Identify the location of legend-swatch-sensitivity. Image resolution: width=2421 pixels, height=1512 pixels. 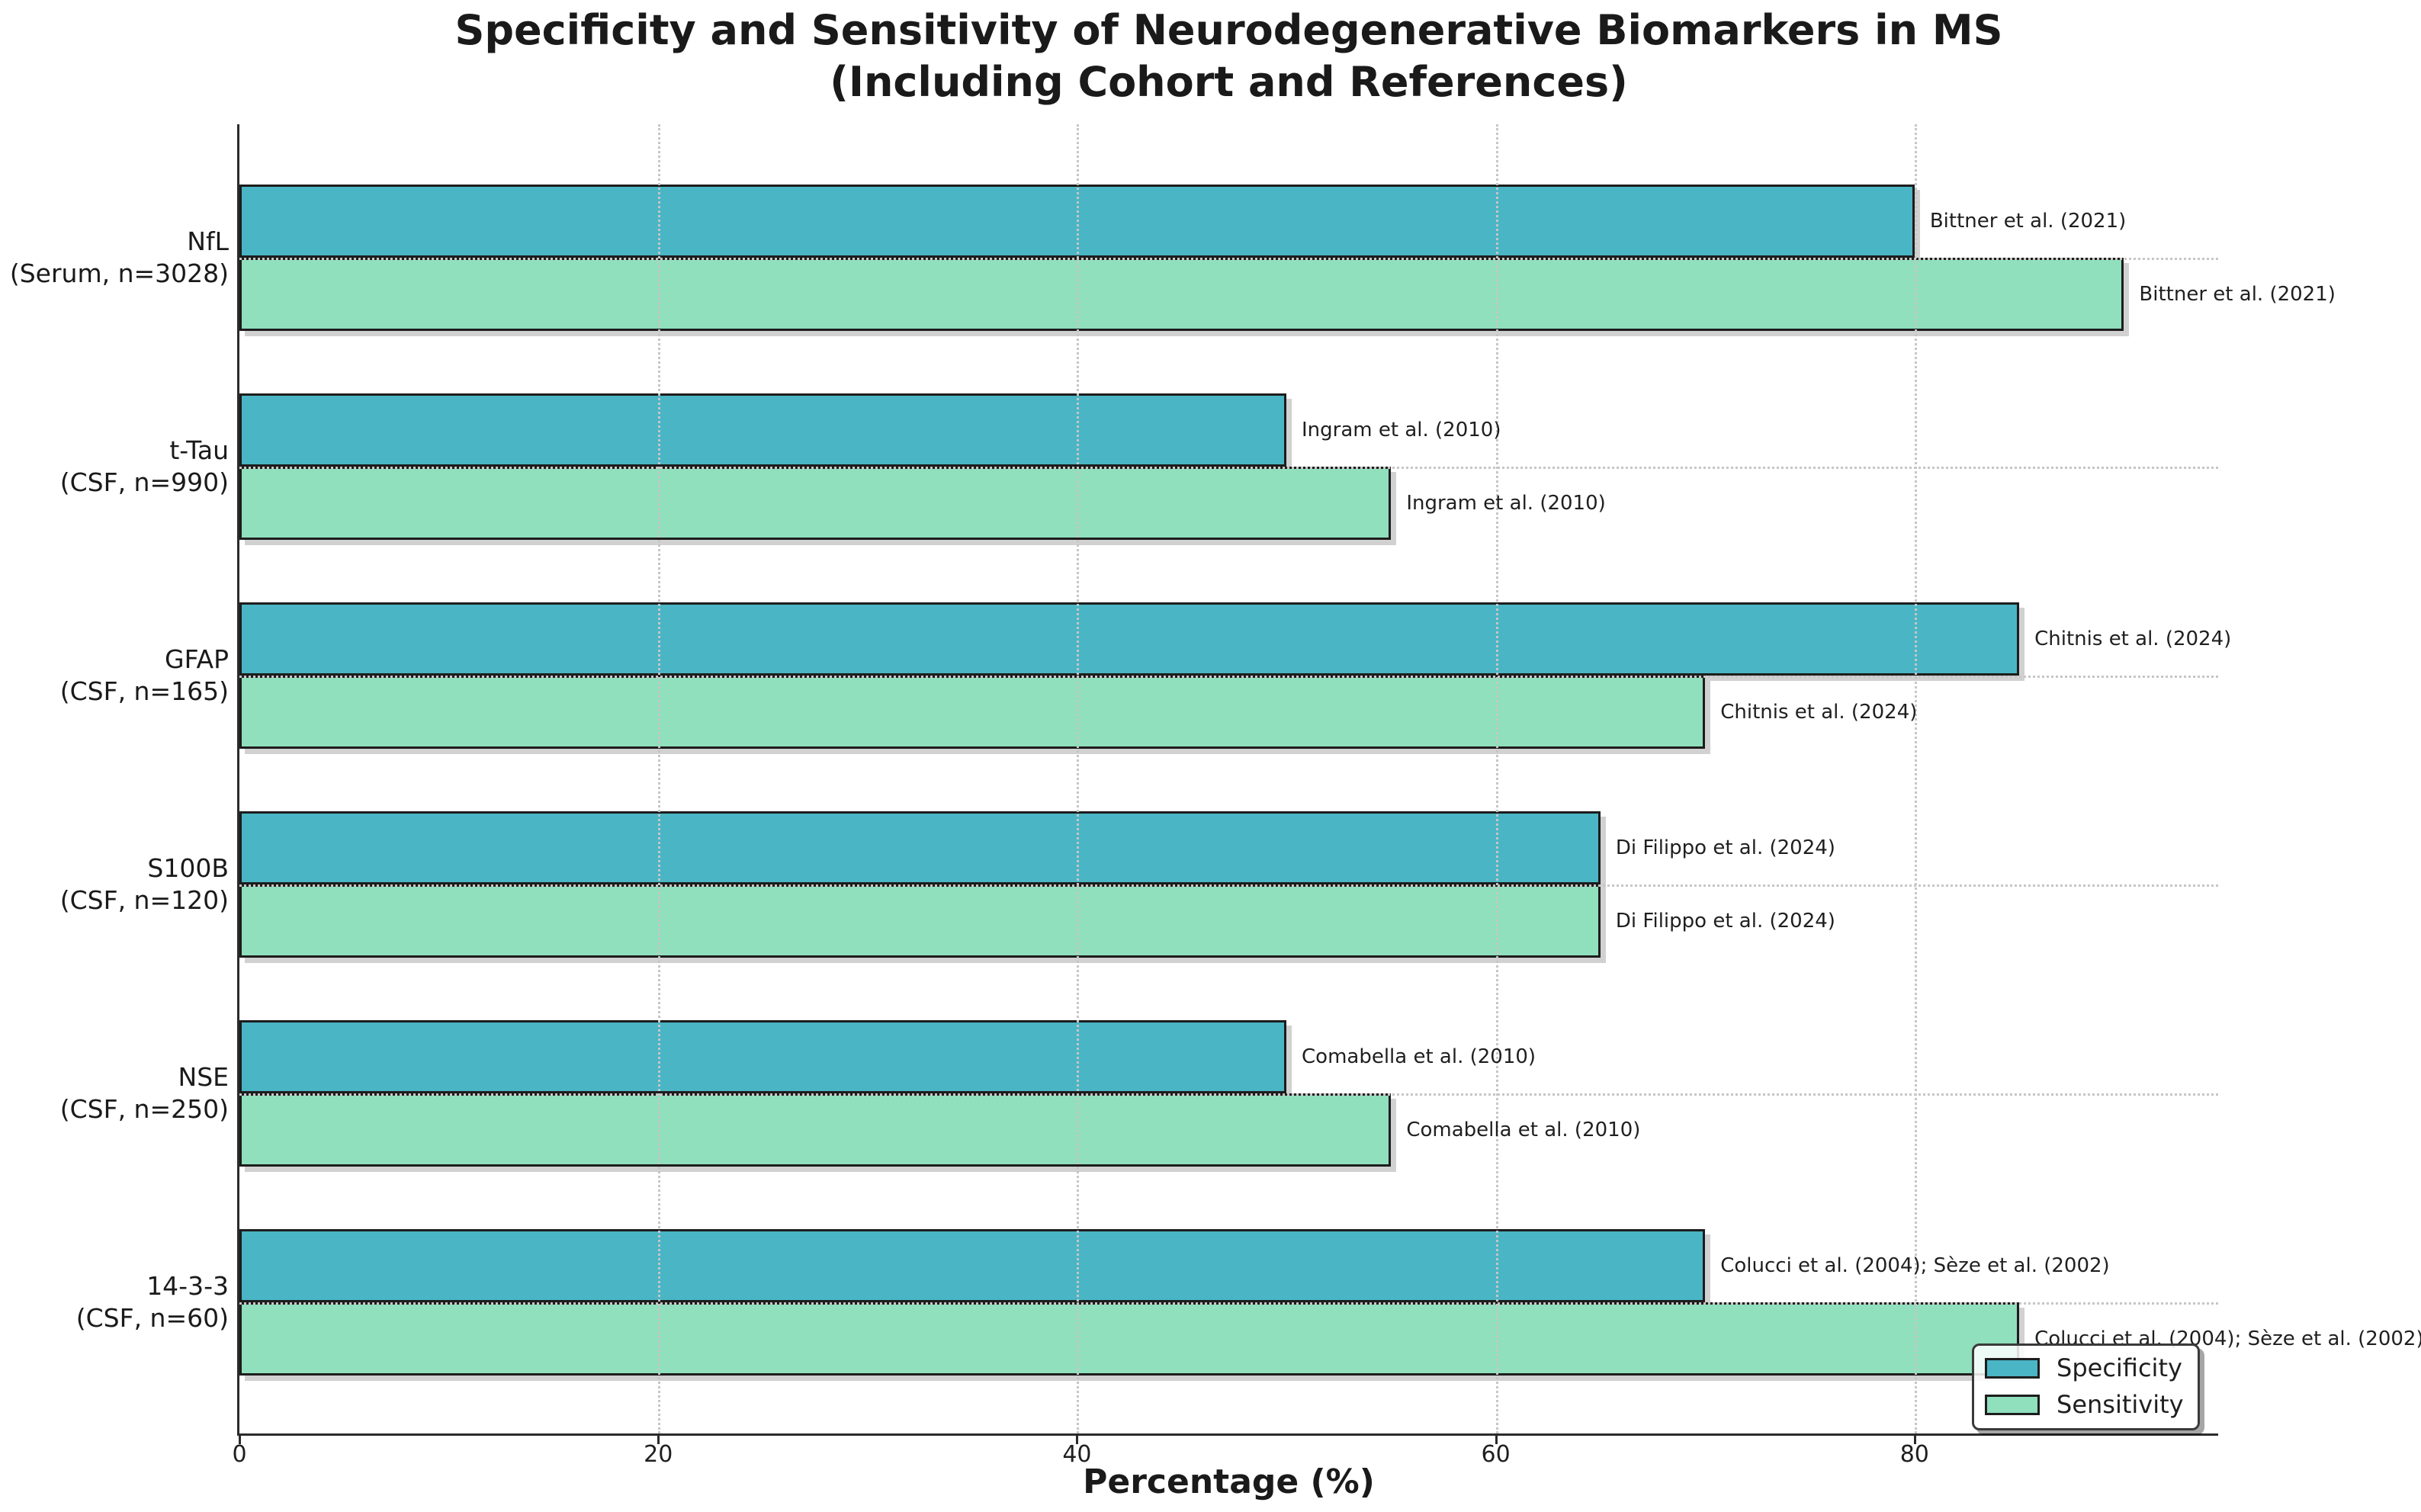
(2012, 1404).